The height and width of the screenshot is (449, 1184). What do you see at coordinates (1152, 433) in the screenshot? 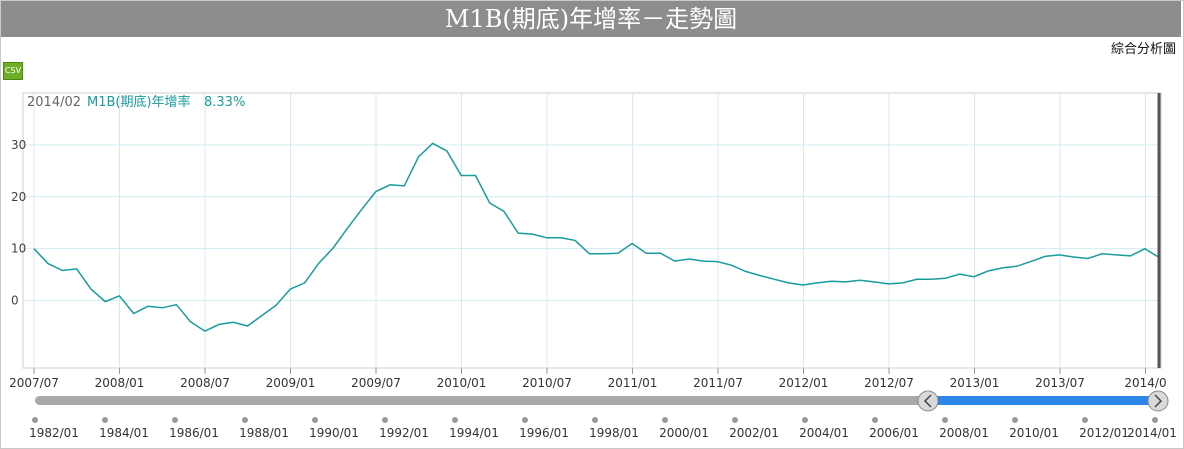
I see `navigator-label: 2014/01` at bounding box center [1152, 433].